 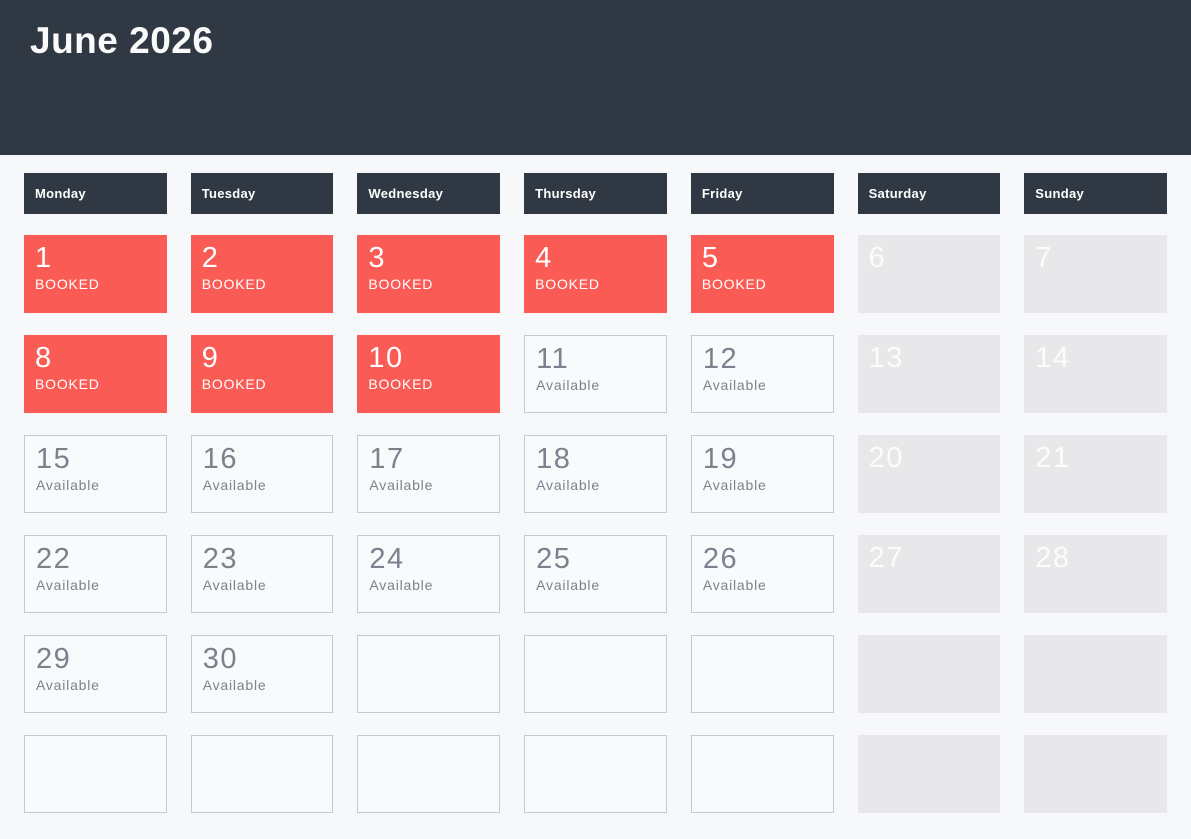 I want to click on calendar-cell-day-2: 2 BOOKED, so click(x=262, y=274).